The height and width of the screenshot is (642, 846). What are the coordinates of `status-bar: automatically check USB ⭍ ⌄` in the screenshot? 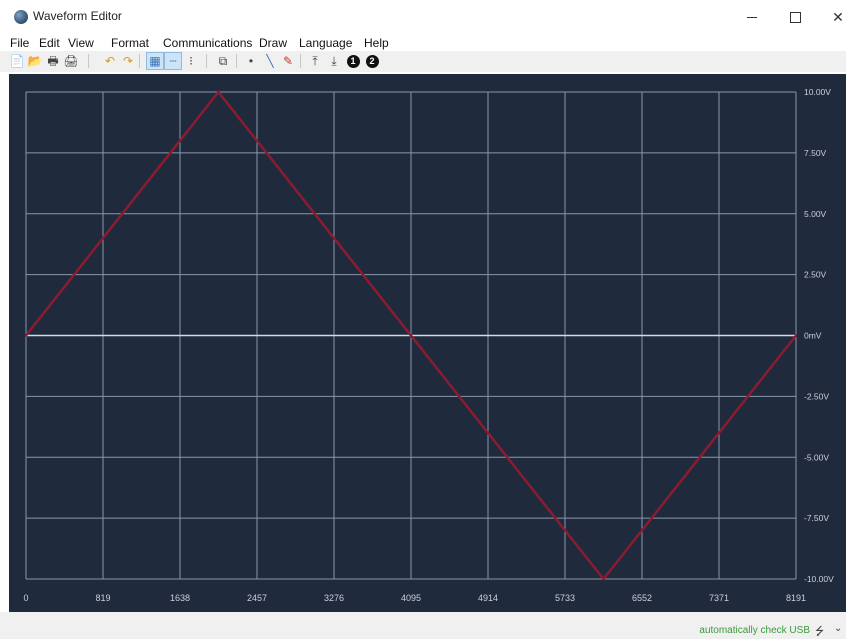 It's located at (423, 625).